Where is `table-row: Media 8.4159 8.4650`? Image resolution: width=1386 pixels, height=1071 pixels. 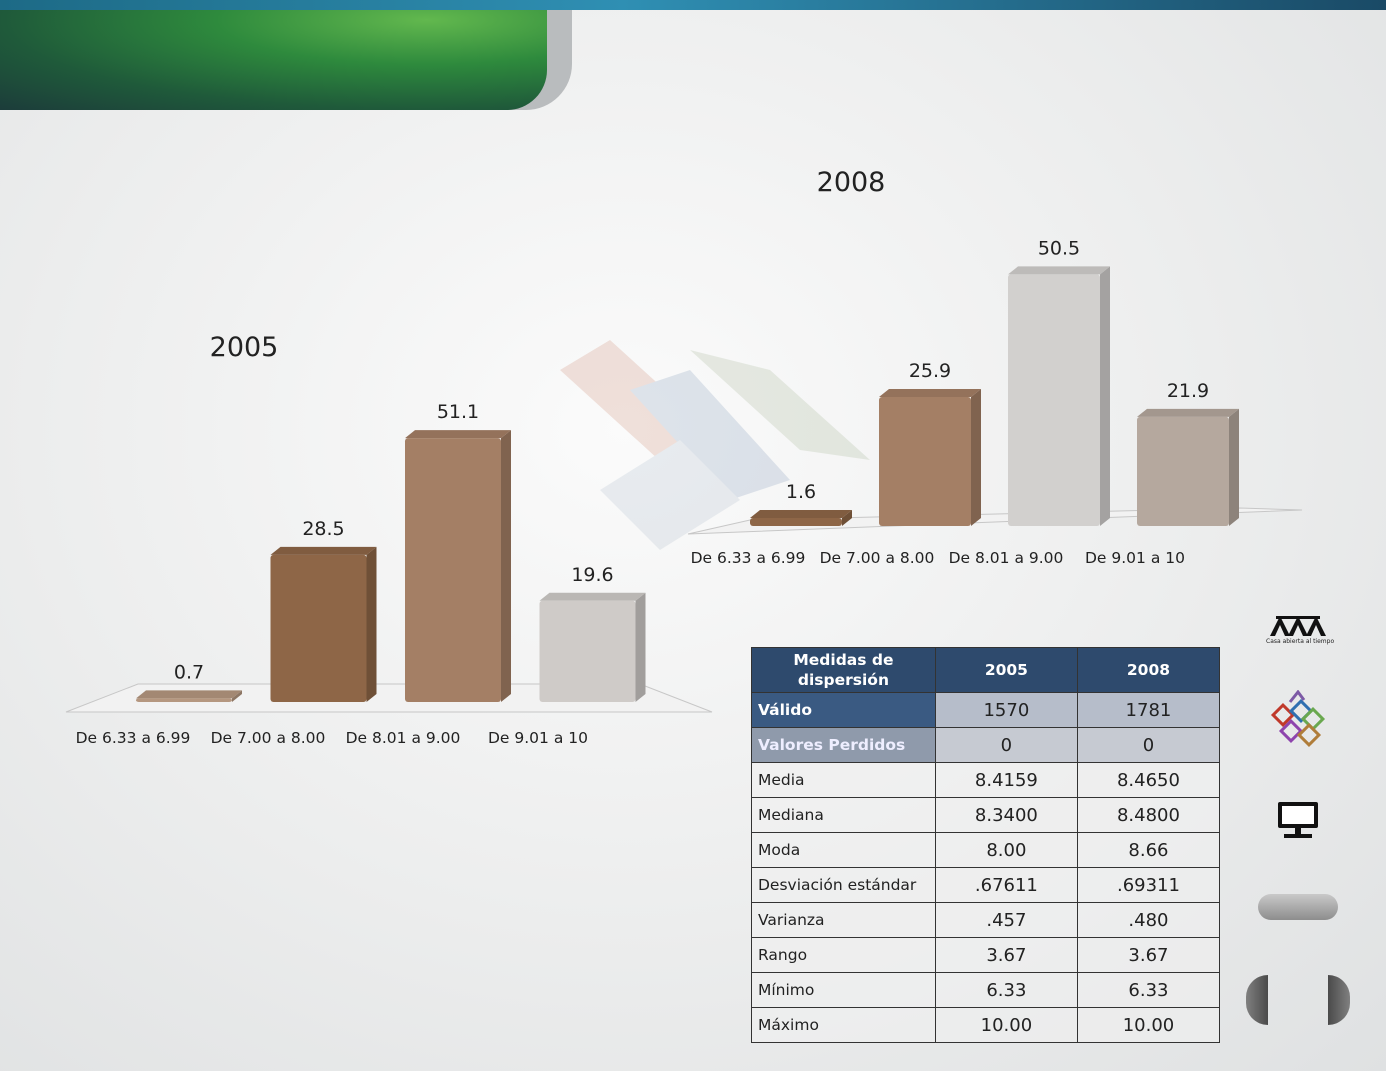
table-row: Media 8.4159 8.4650 is located at coordinates (986, 780).